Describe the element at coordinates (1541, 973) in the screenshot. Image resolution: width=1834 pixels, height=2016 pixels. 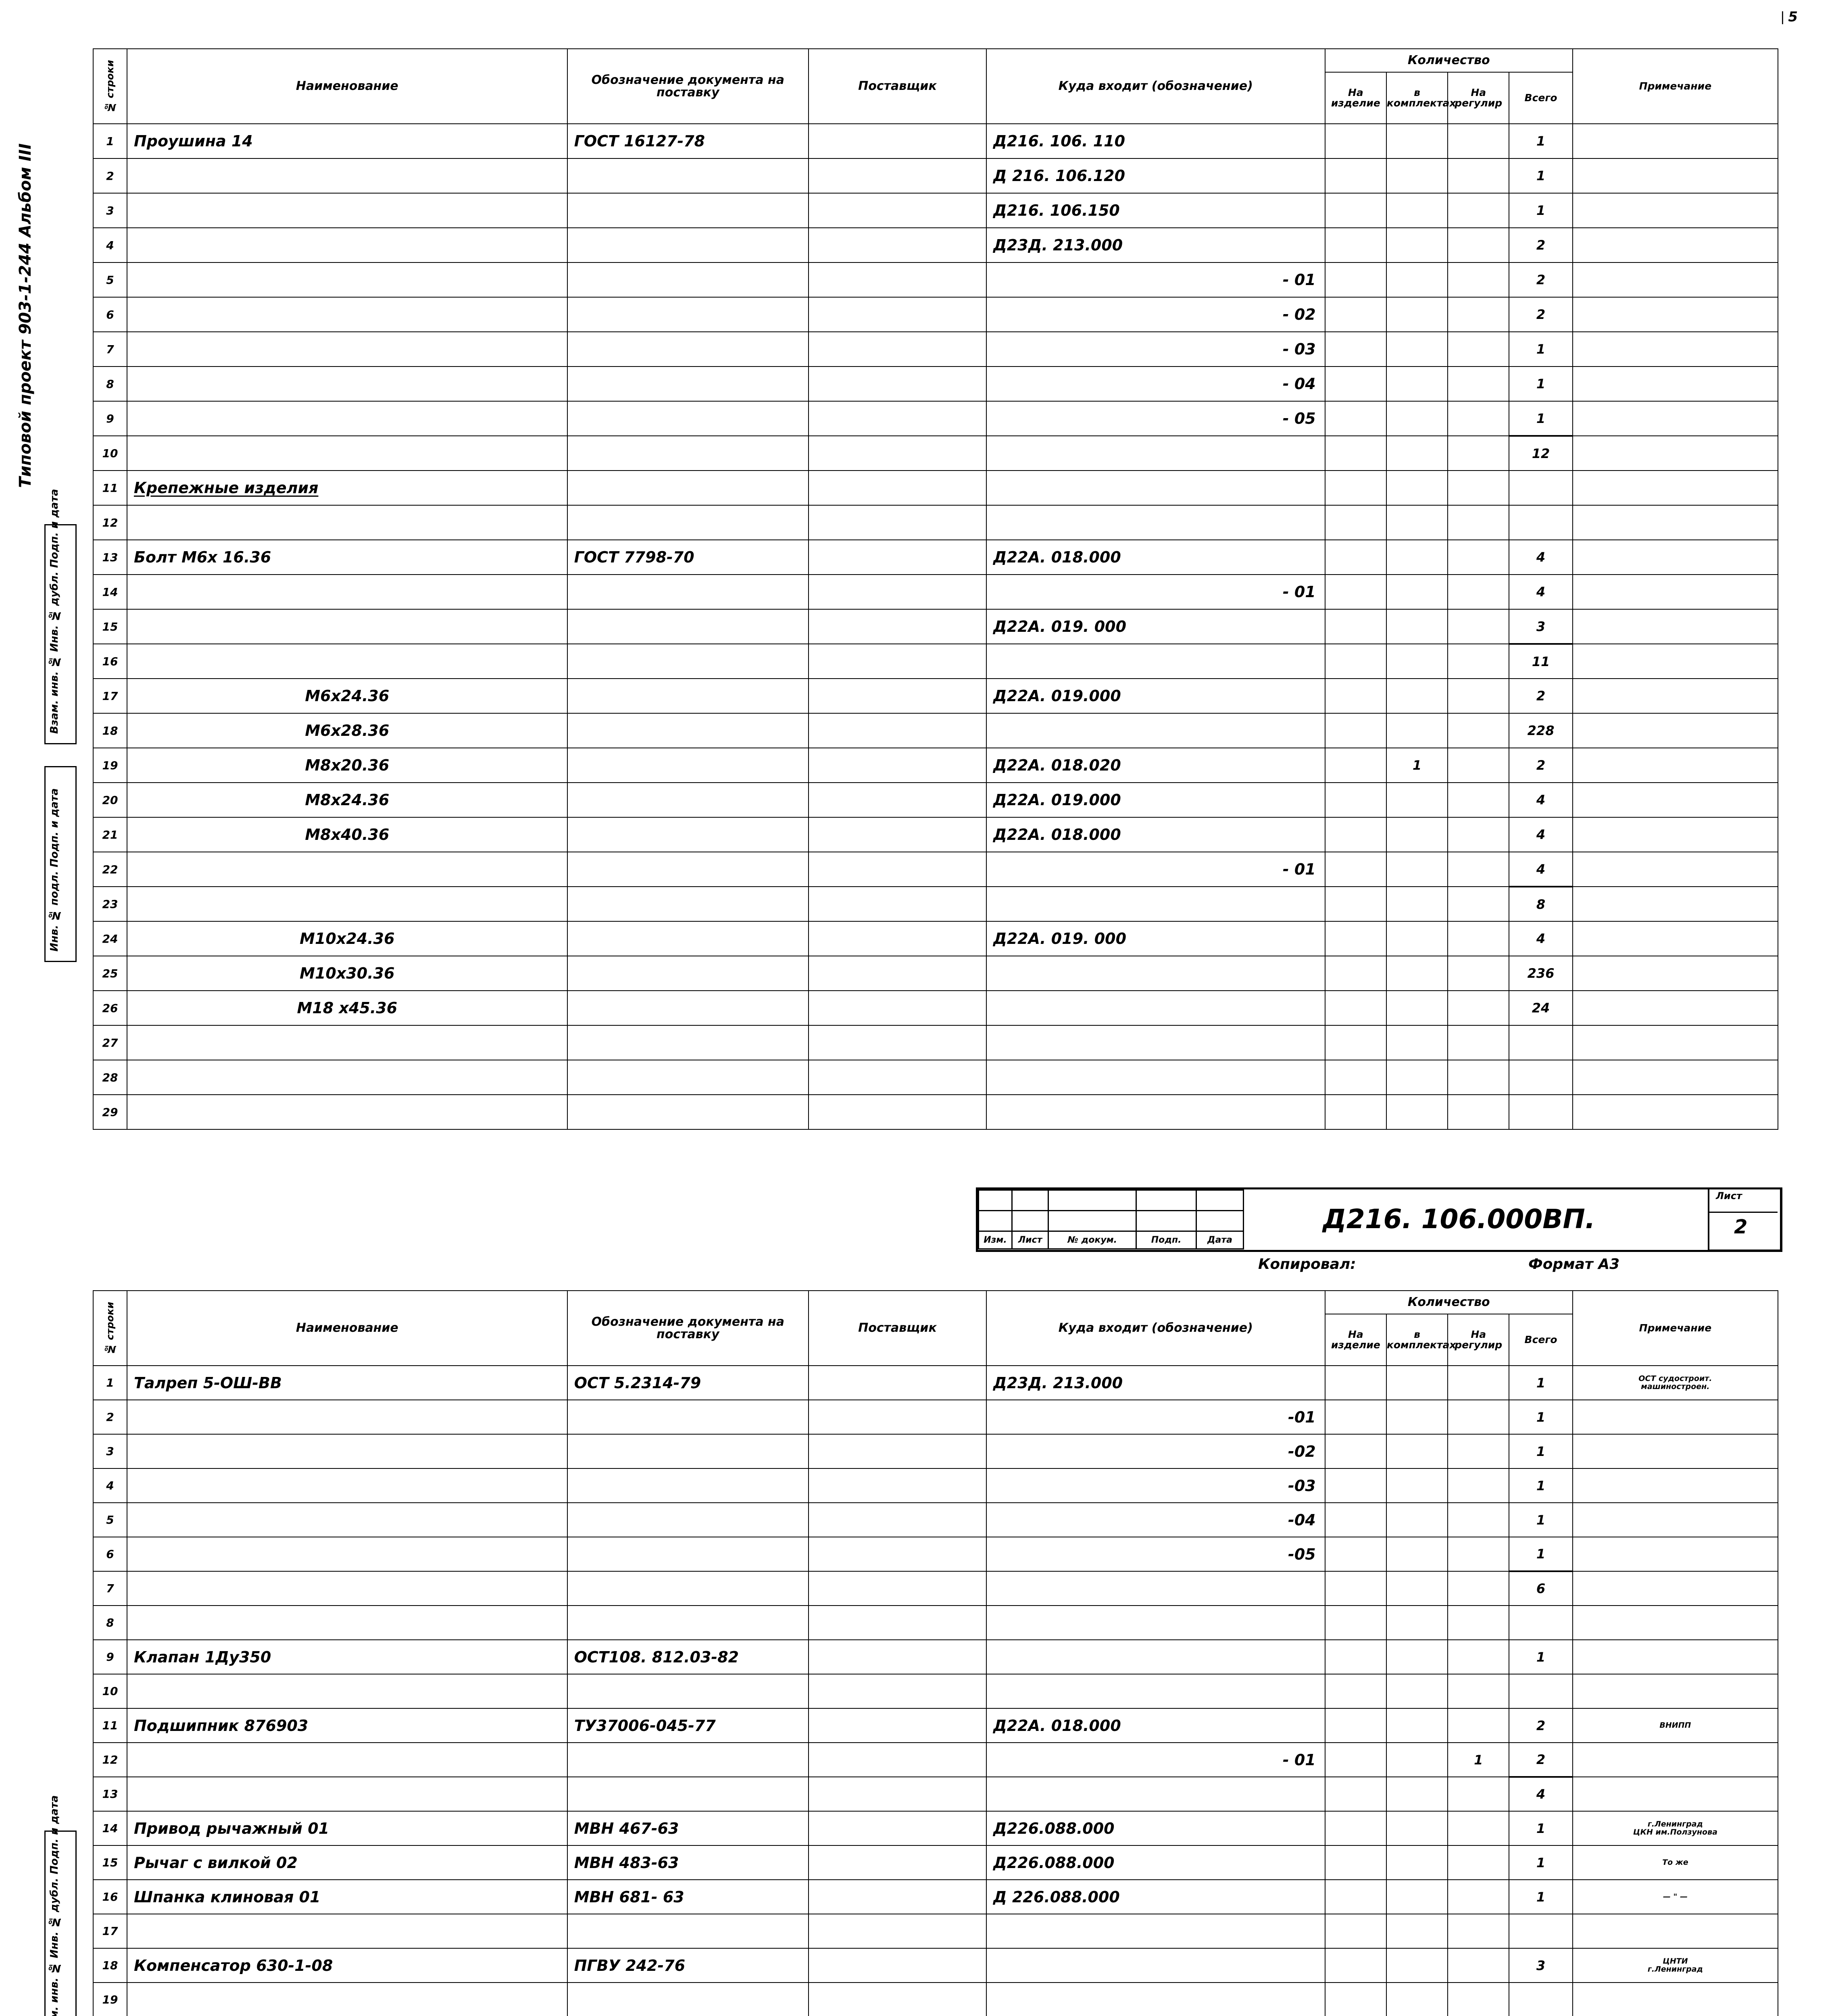
I see `cell-qty-total: 236` at that location.